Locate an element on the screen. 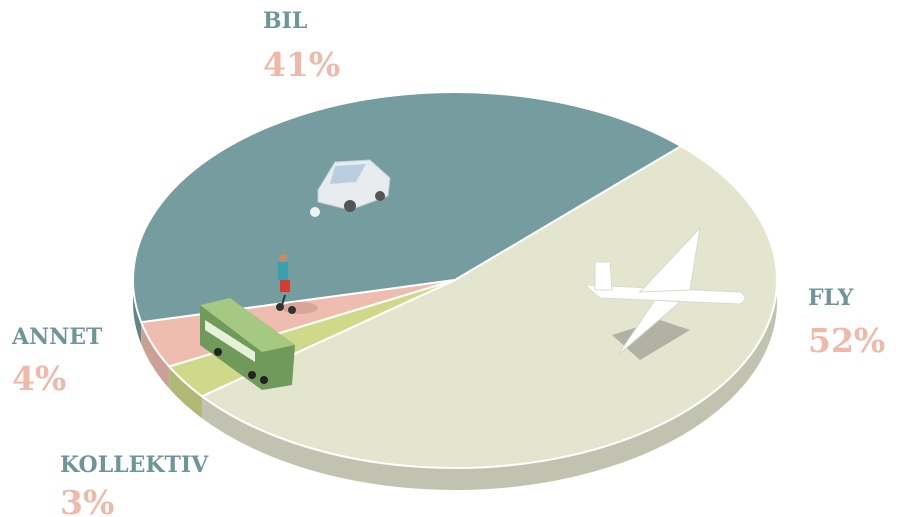  segway-illustration is located at coordinates (297, 284).